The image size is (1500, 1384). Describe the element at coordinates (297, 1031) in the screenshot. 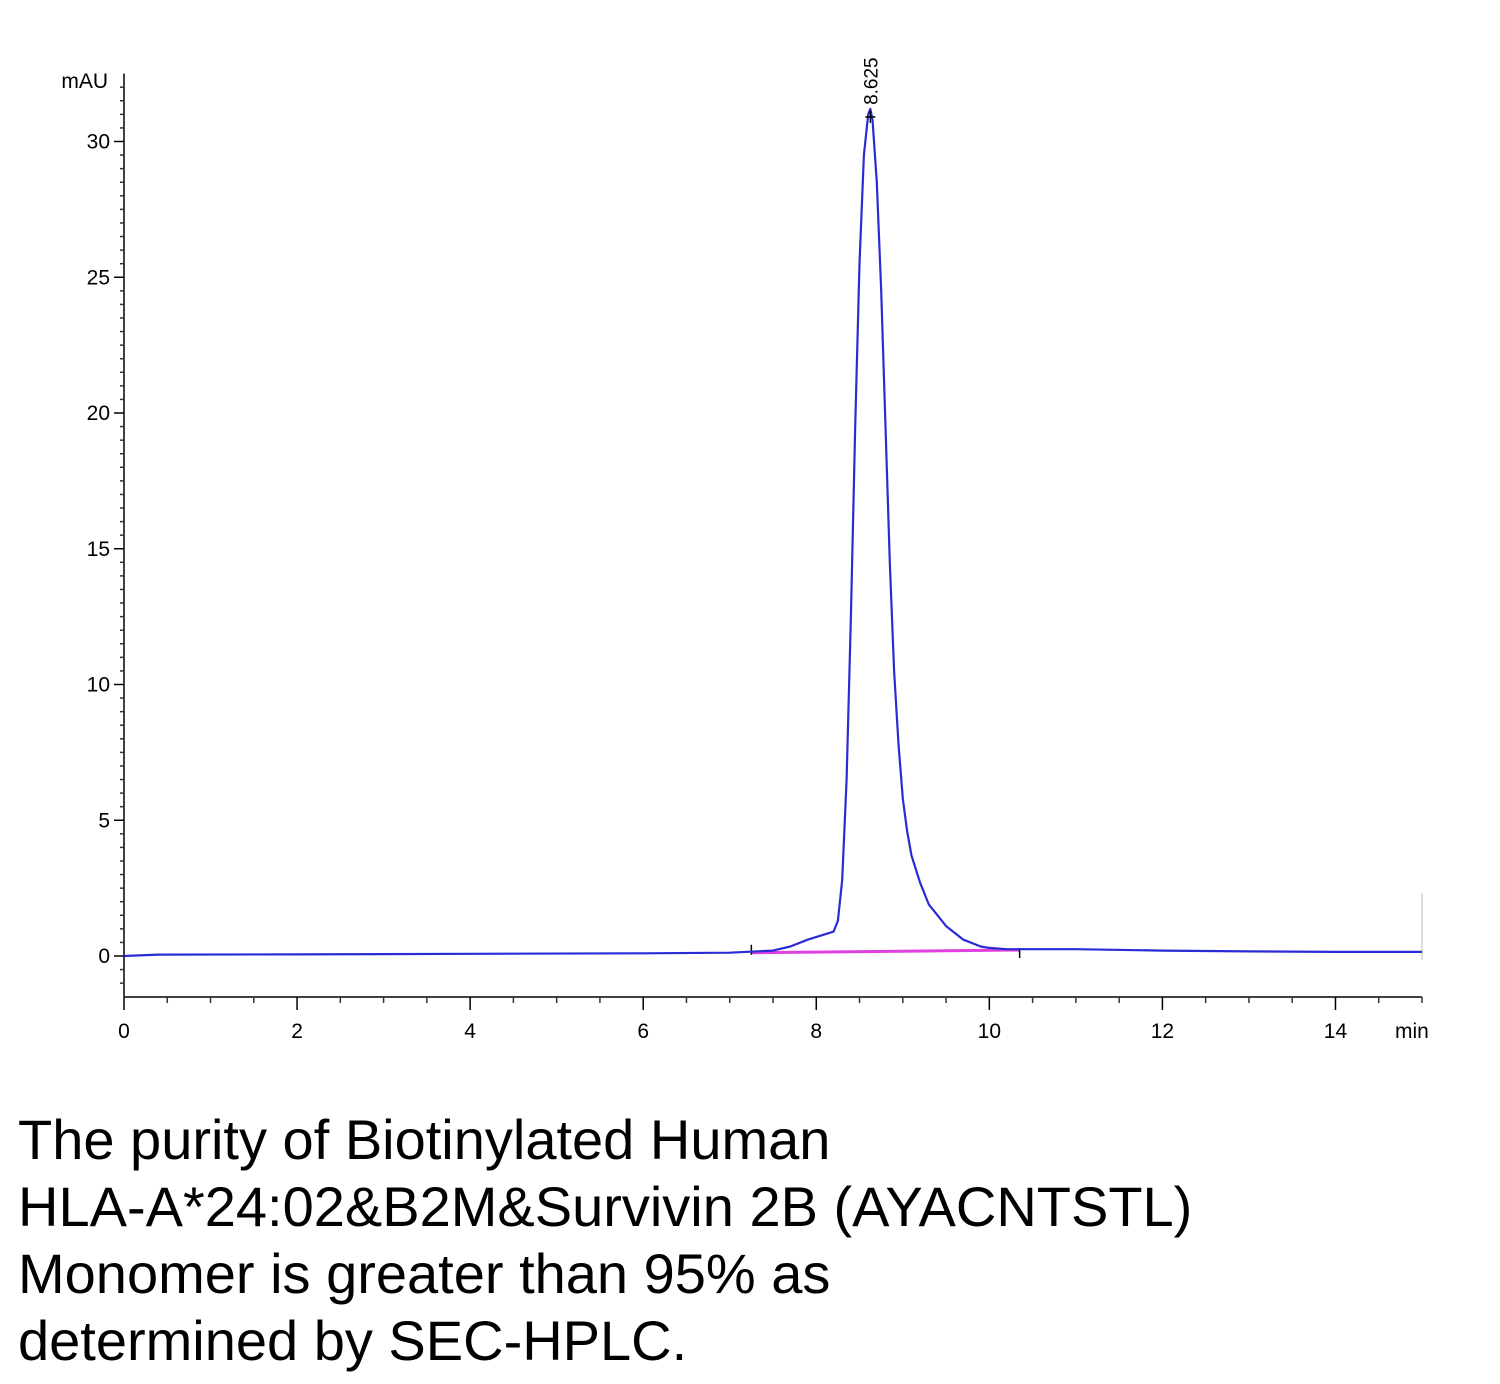

I see `x-tick-label: 2` at that location.